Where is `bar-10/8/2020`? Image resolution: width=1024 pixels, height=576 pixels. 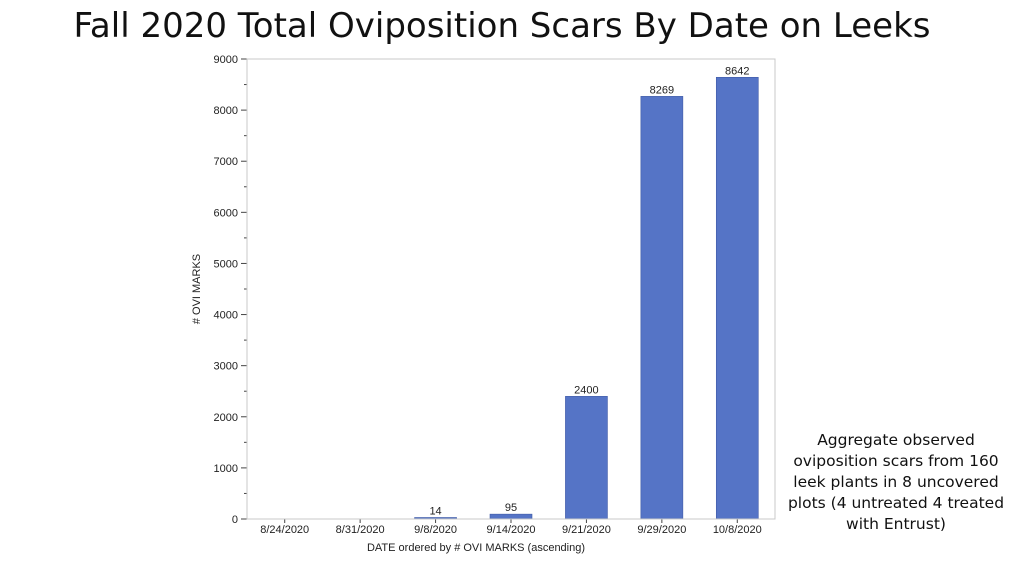 bar-10/8/2020 is located at coordinates (737, 298).